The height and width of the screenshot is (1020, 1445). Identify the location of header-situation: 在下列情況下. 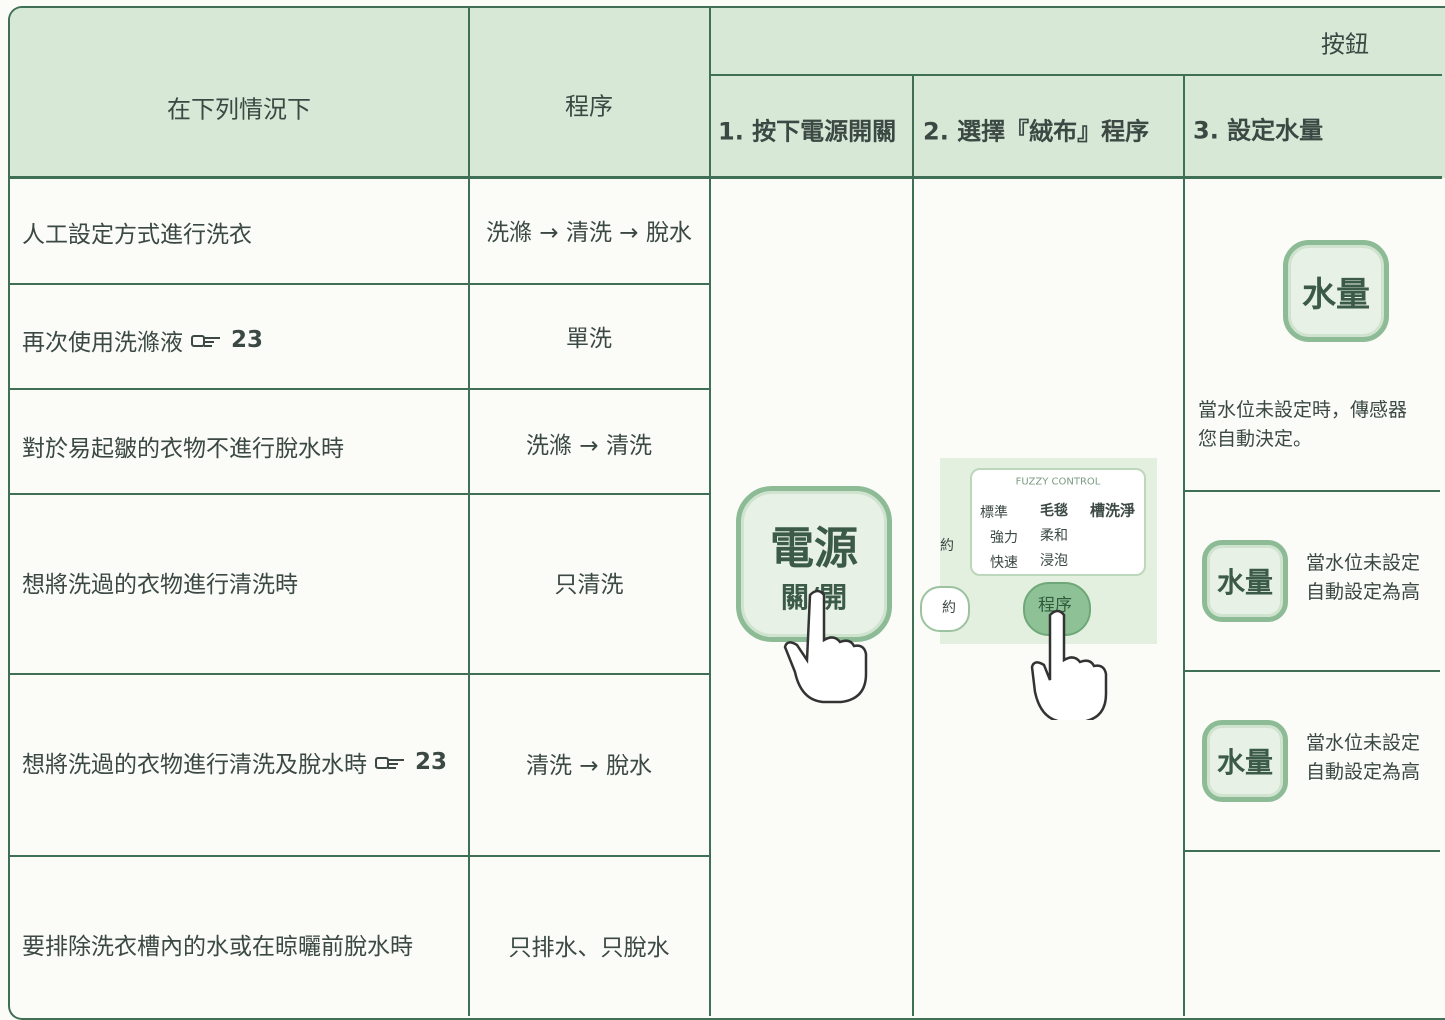
(239, 109).